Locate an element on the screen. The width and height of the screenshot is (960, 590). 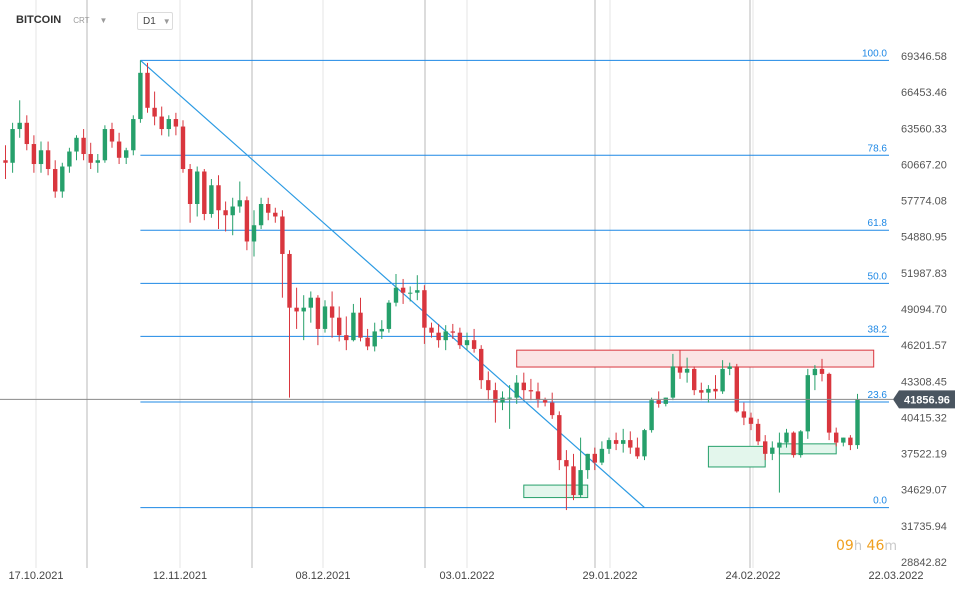
time-axis-label: 17.10.2021 is located at coordinates (35, 576).